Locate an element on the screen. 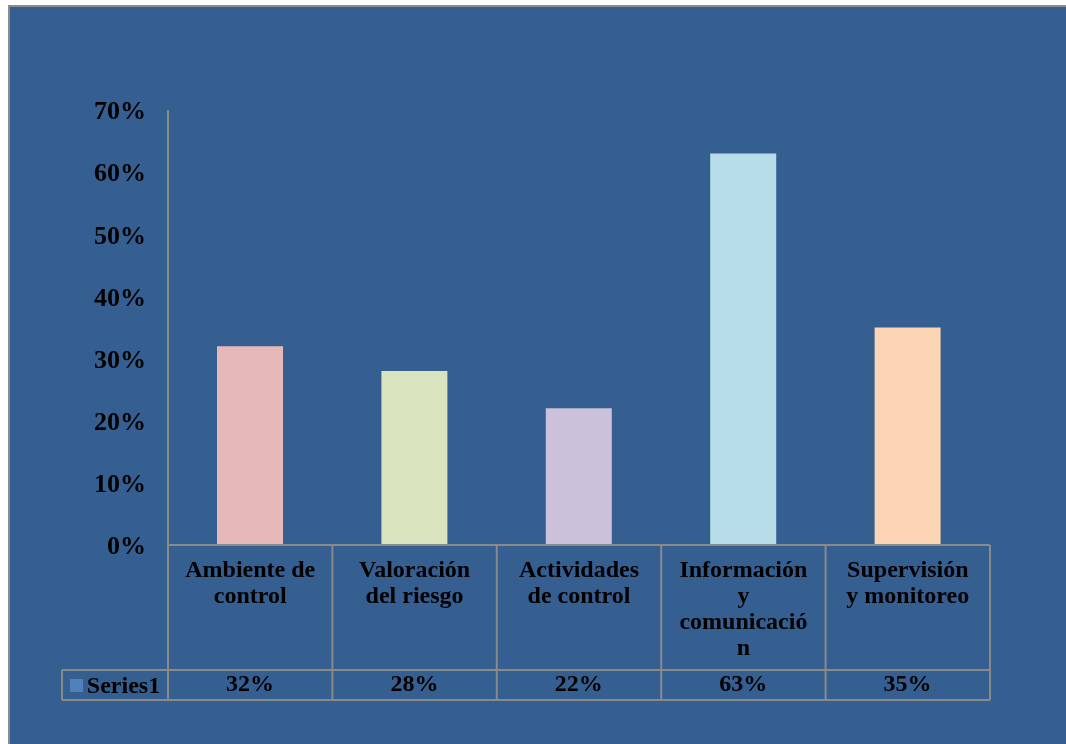  data-label: 22% is located at coordinates (578, 683).